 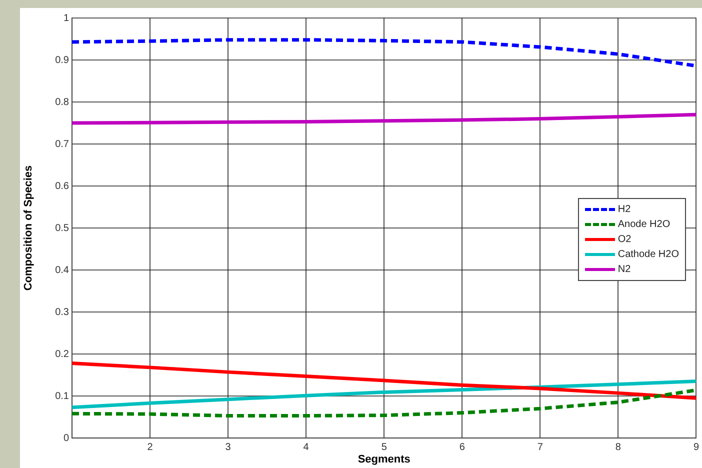 What do you see at coordinates (28, 228) in the screenshot?
I see `y-axis-title: Composition of Species` at bounding box center [28, 228].